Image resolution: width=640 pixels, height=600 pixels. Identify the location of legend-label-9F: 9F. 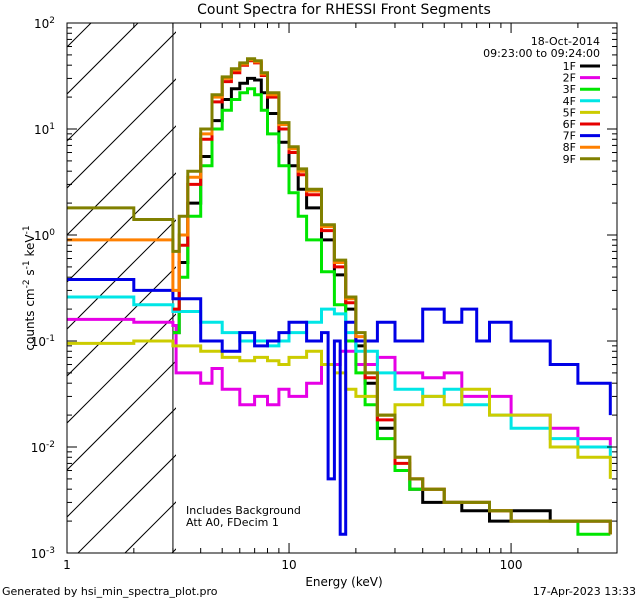
(569, 159).